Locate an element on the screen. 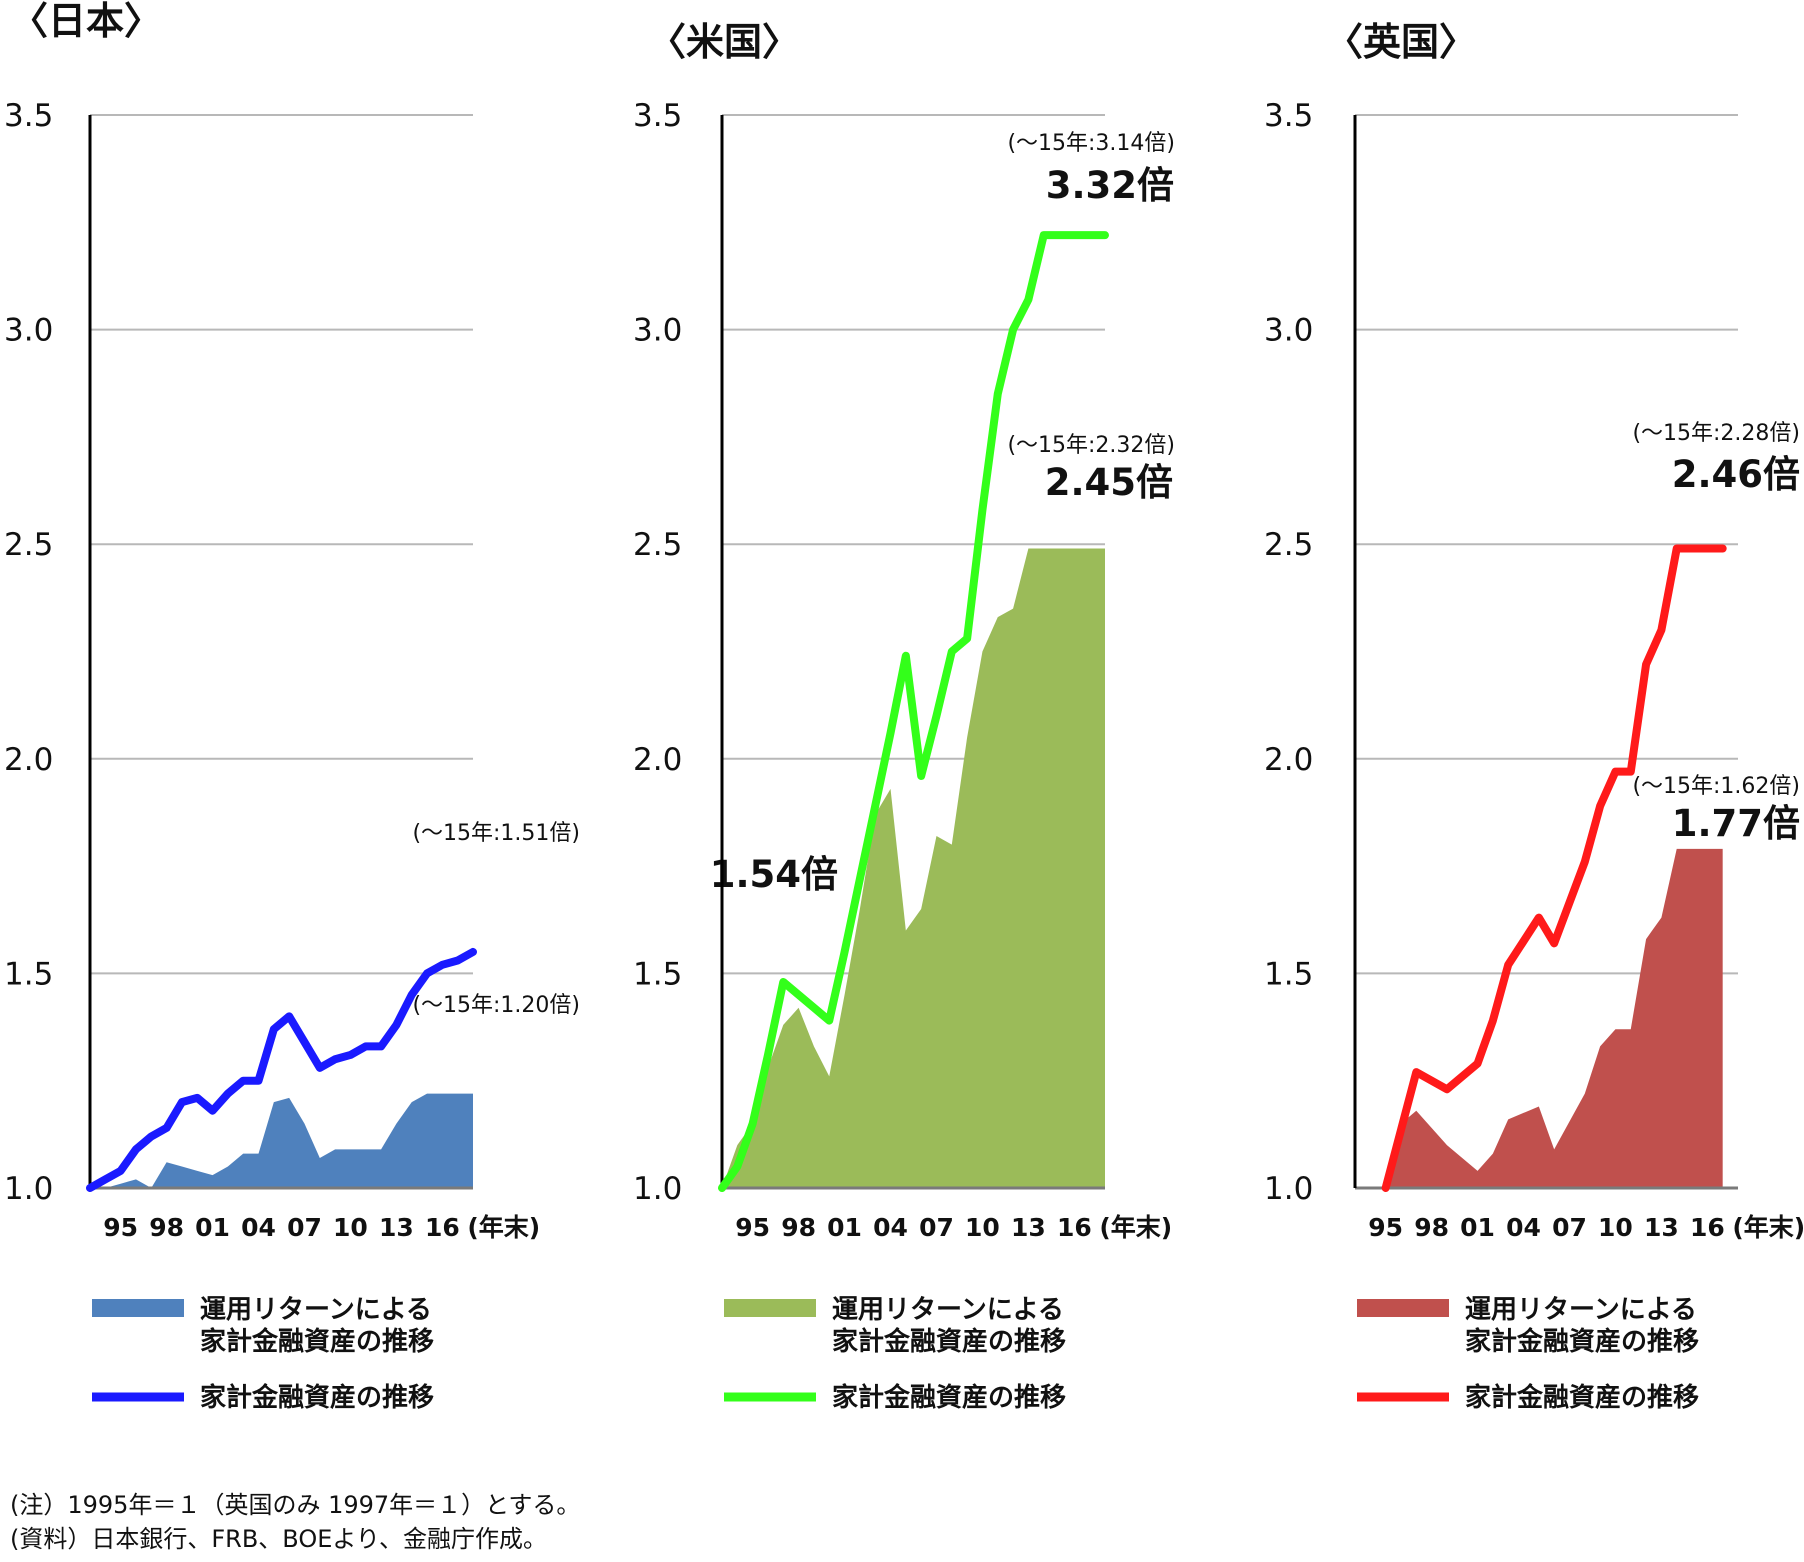 The width and height of the screenshot is (1804, 1562). annotation-note: (〜15年:1.62倍) is located at coordinates (1716, 786).